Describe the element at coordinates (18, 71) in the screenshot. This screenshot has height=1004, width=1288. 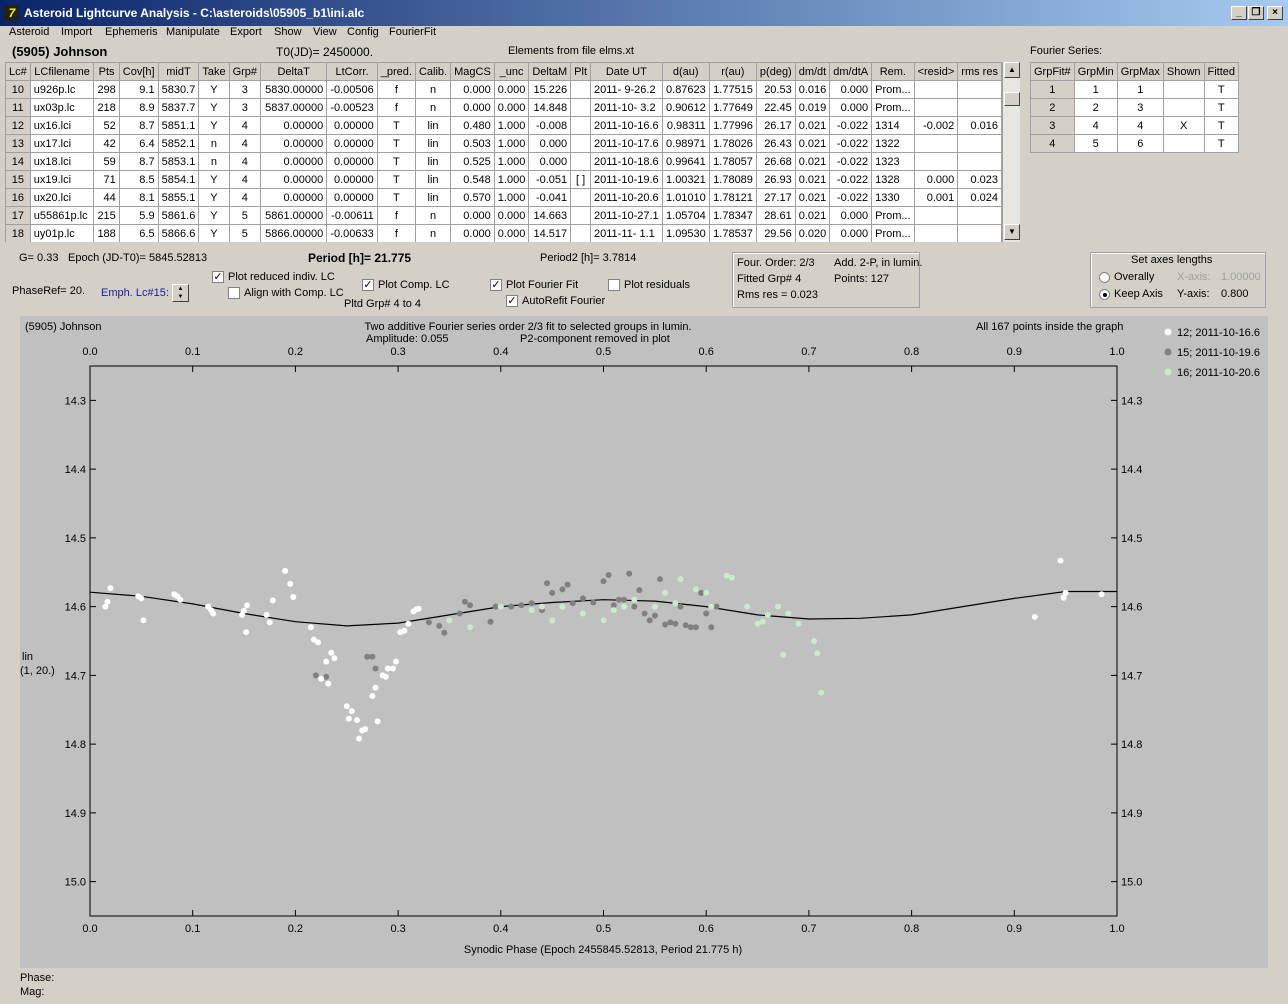
I see `lc-col-header: Lc#` at that location.